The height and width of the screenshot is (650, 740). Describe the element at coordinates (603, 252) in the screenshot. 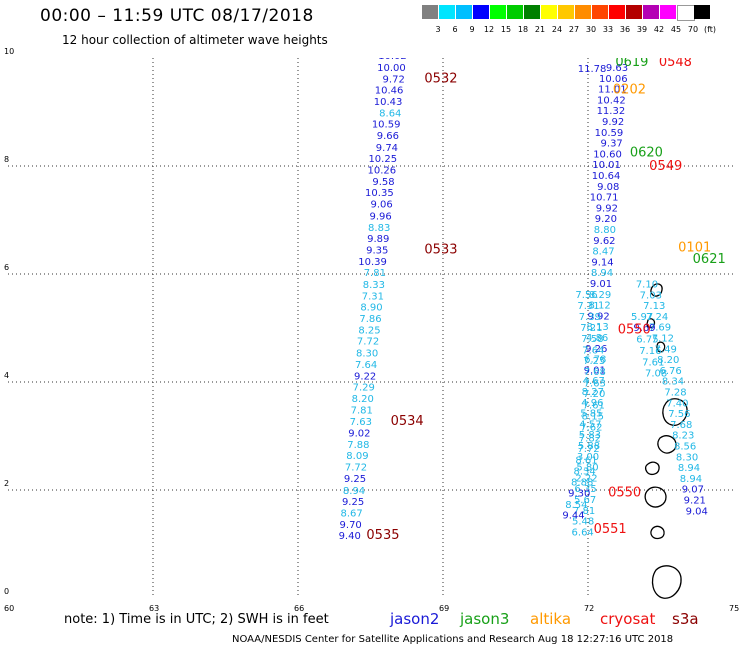

I see `wave-height-value: 8.47` at that location.